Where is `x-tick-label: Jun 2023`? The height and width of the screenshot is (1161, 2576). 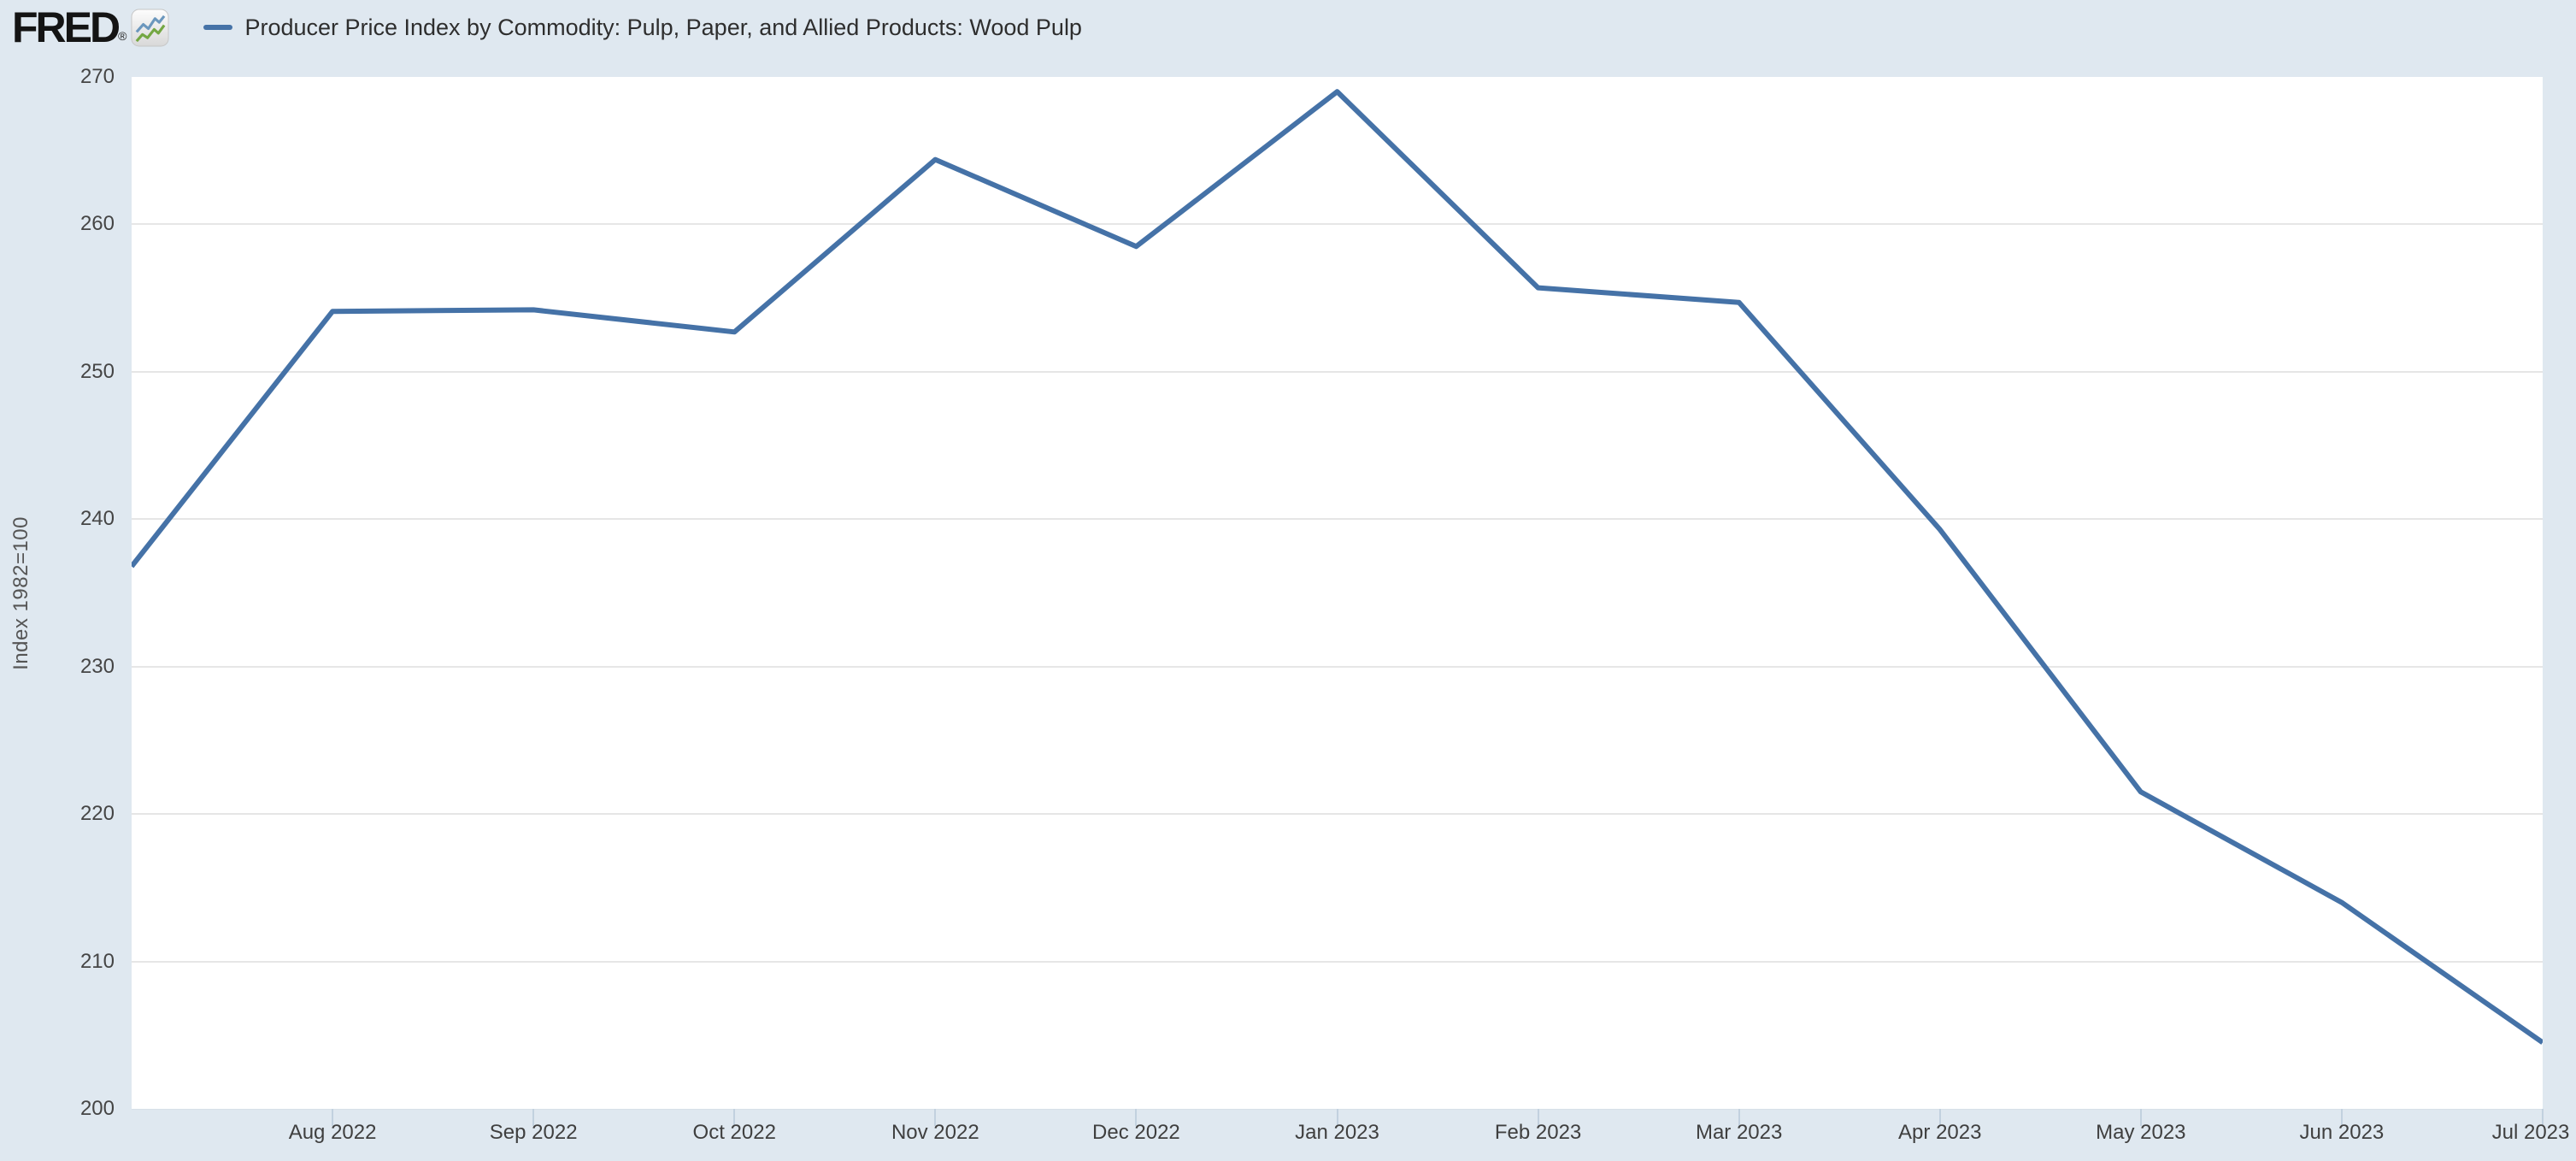
x-tick-label: Jun 2023 is located at coordinates (2342, 1132).